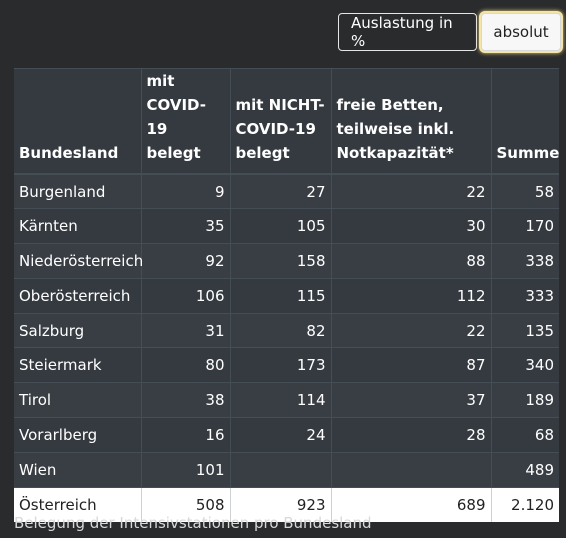  What do you see at coordinates (410, 435) in the screenshot?
I see `cell-free: 28` at bounding box center [410, 435].